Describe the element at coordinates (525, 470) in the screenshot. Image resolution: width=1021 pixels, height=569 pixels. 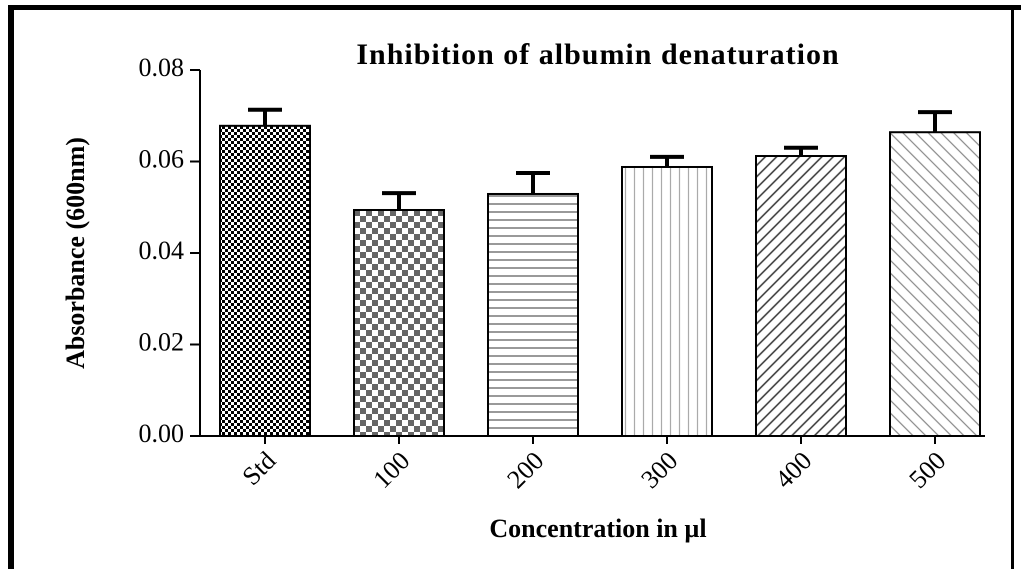
I see `x-tick-label: 200` at that location.